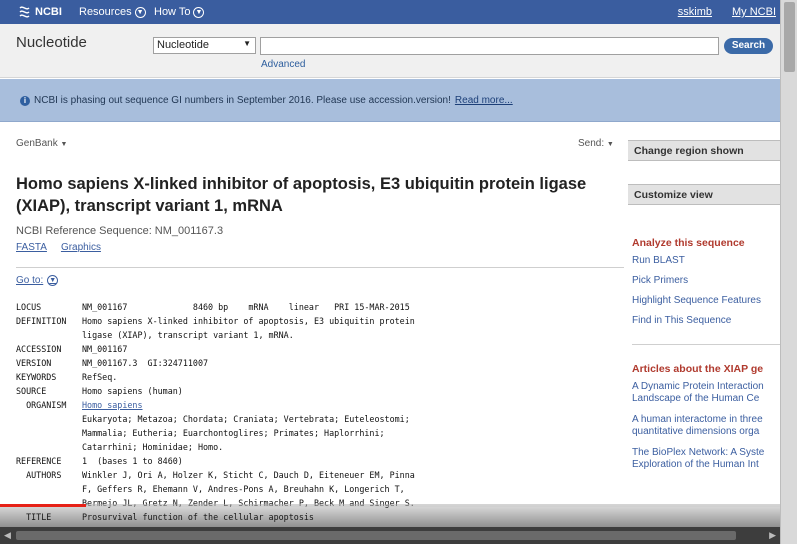  Describe the element at coordinates (698, 386) in the screenshot. I see `article-line: A Dynamic Protein Interaction` at that location.